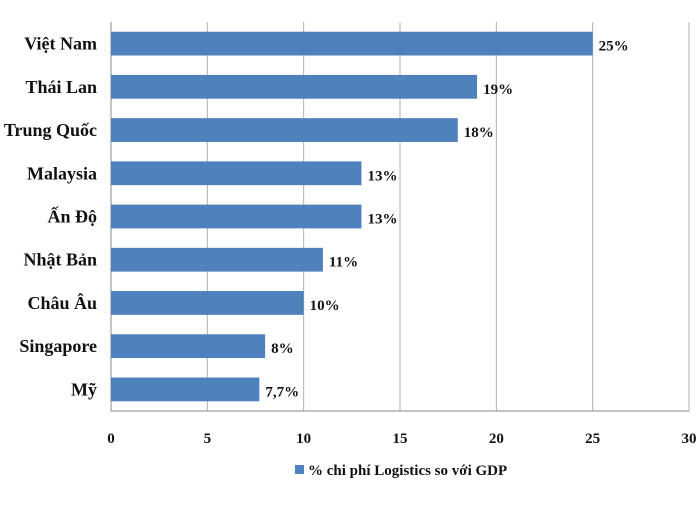 The width and height of the screenshot is (700, 505). I want to click on x-tick-label: 20, so click(496, 439).